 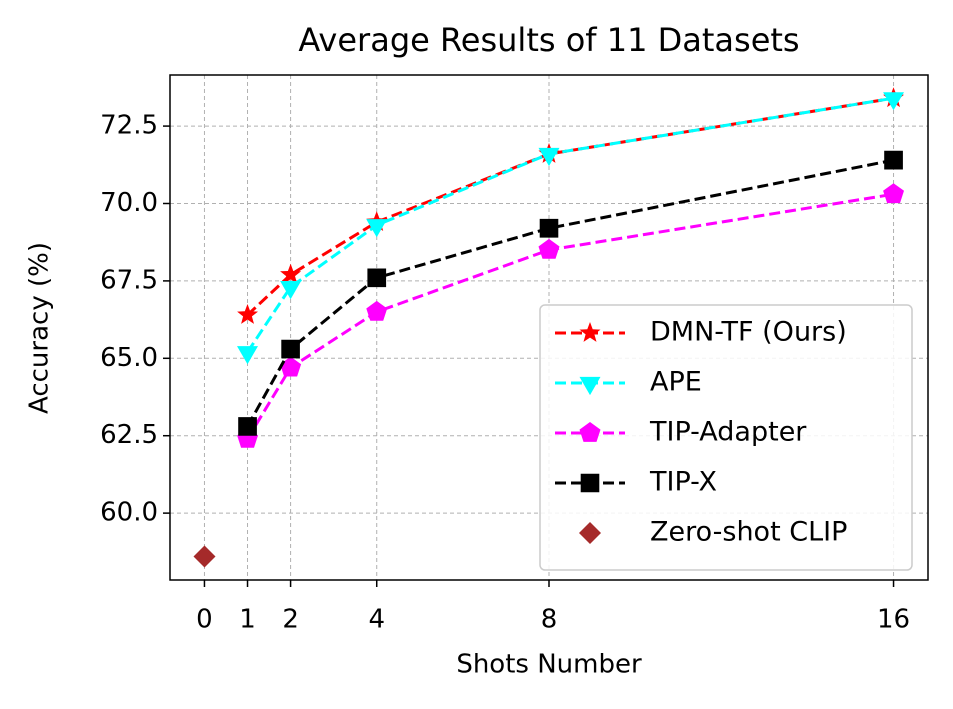 I want to click on y-tick-label: 72.5, so click(x=129, y=126).